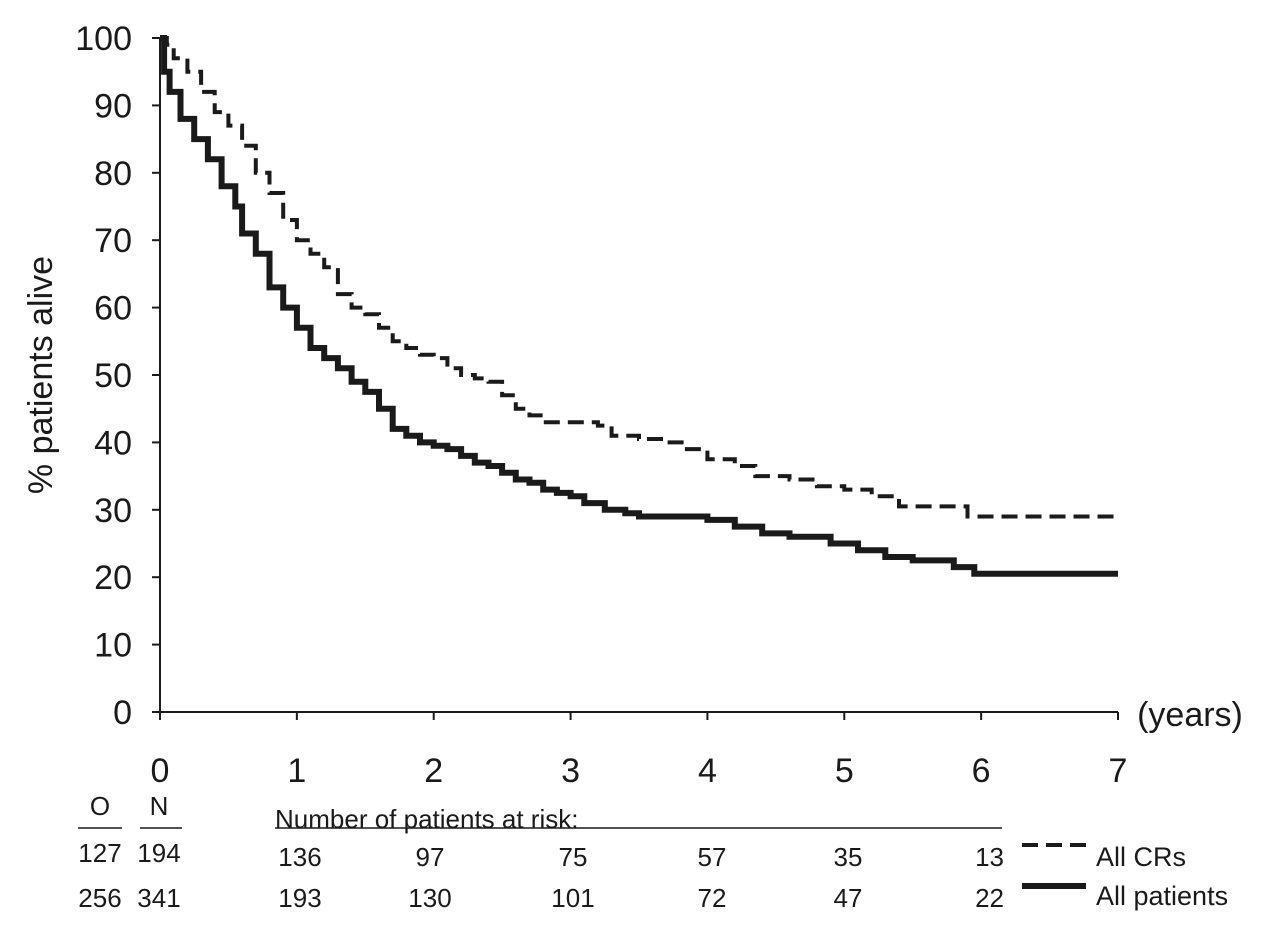  What do you see at coordinates (433, 771) in the screenshot?
I see `x-tick-label: 2` at bounding box center [433, 771].